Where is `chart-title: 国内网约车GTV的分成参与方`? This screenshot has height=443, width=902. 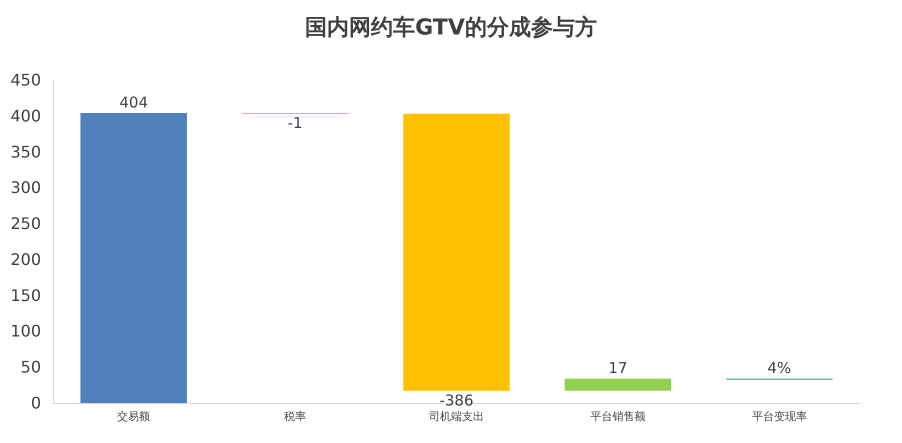 chart-title: 国内网约车GTV的分成参与方 is located at coordinates (451, 27).